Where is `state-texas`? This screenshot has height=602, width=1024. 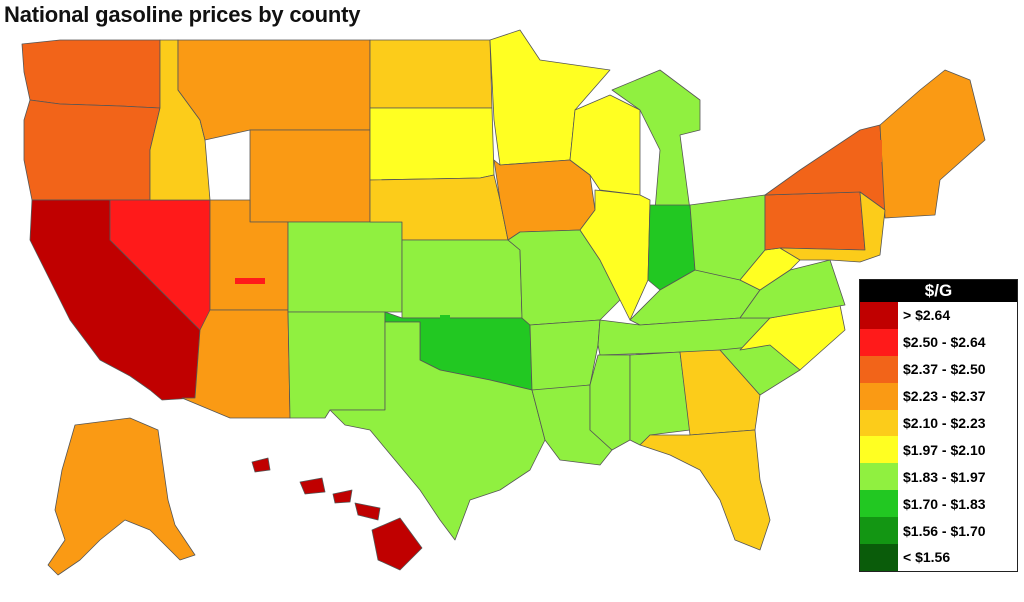
state-texas is located at coordinates (437, 431).